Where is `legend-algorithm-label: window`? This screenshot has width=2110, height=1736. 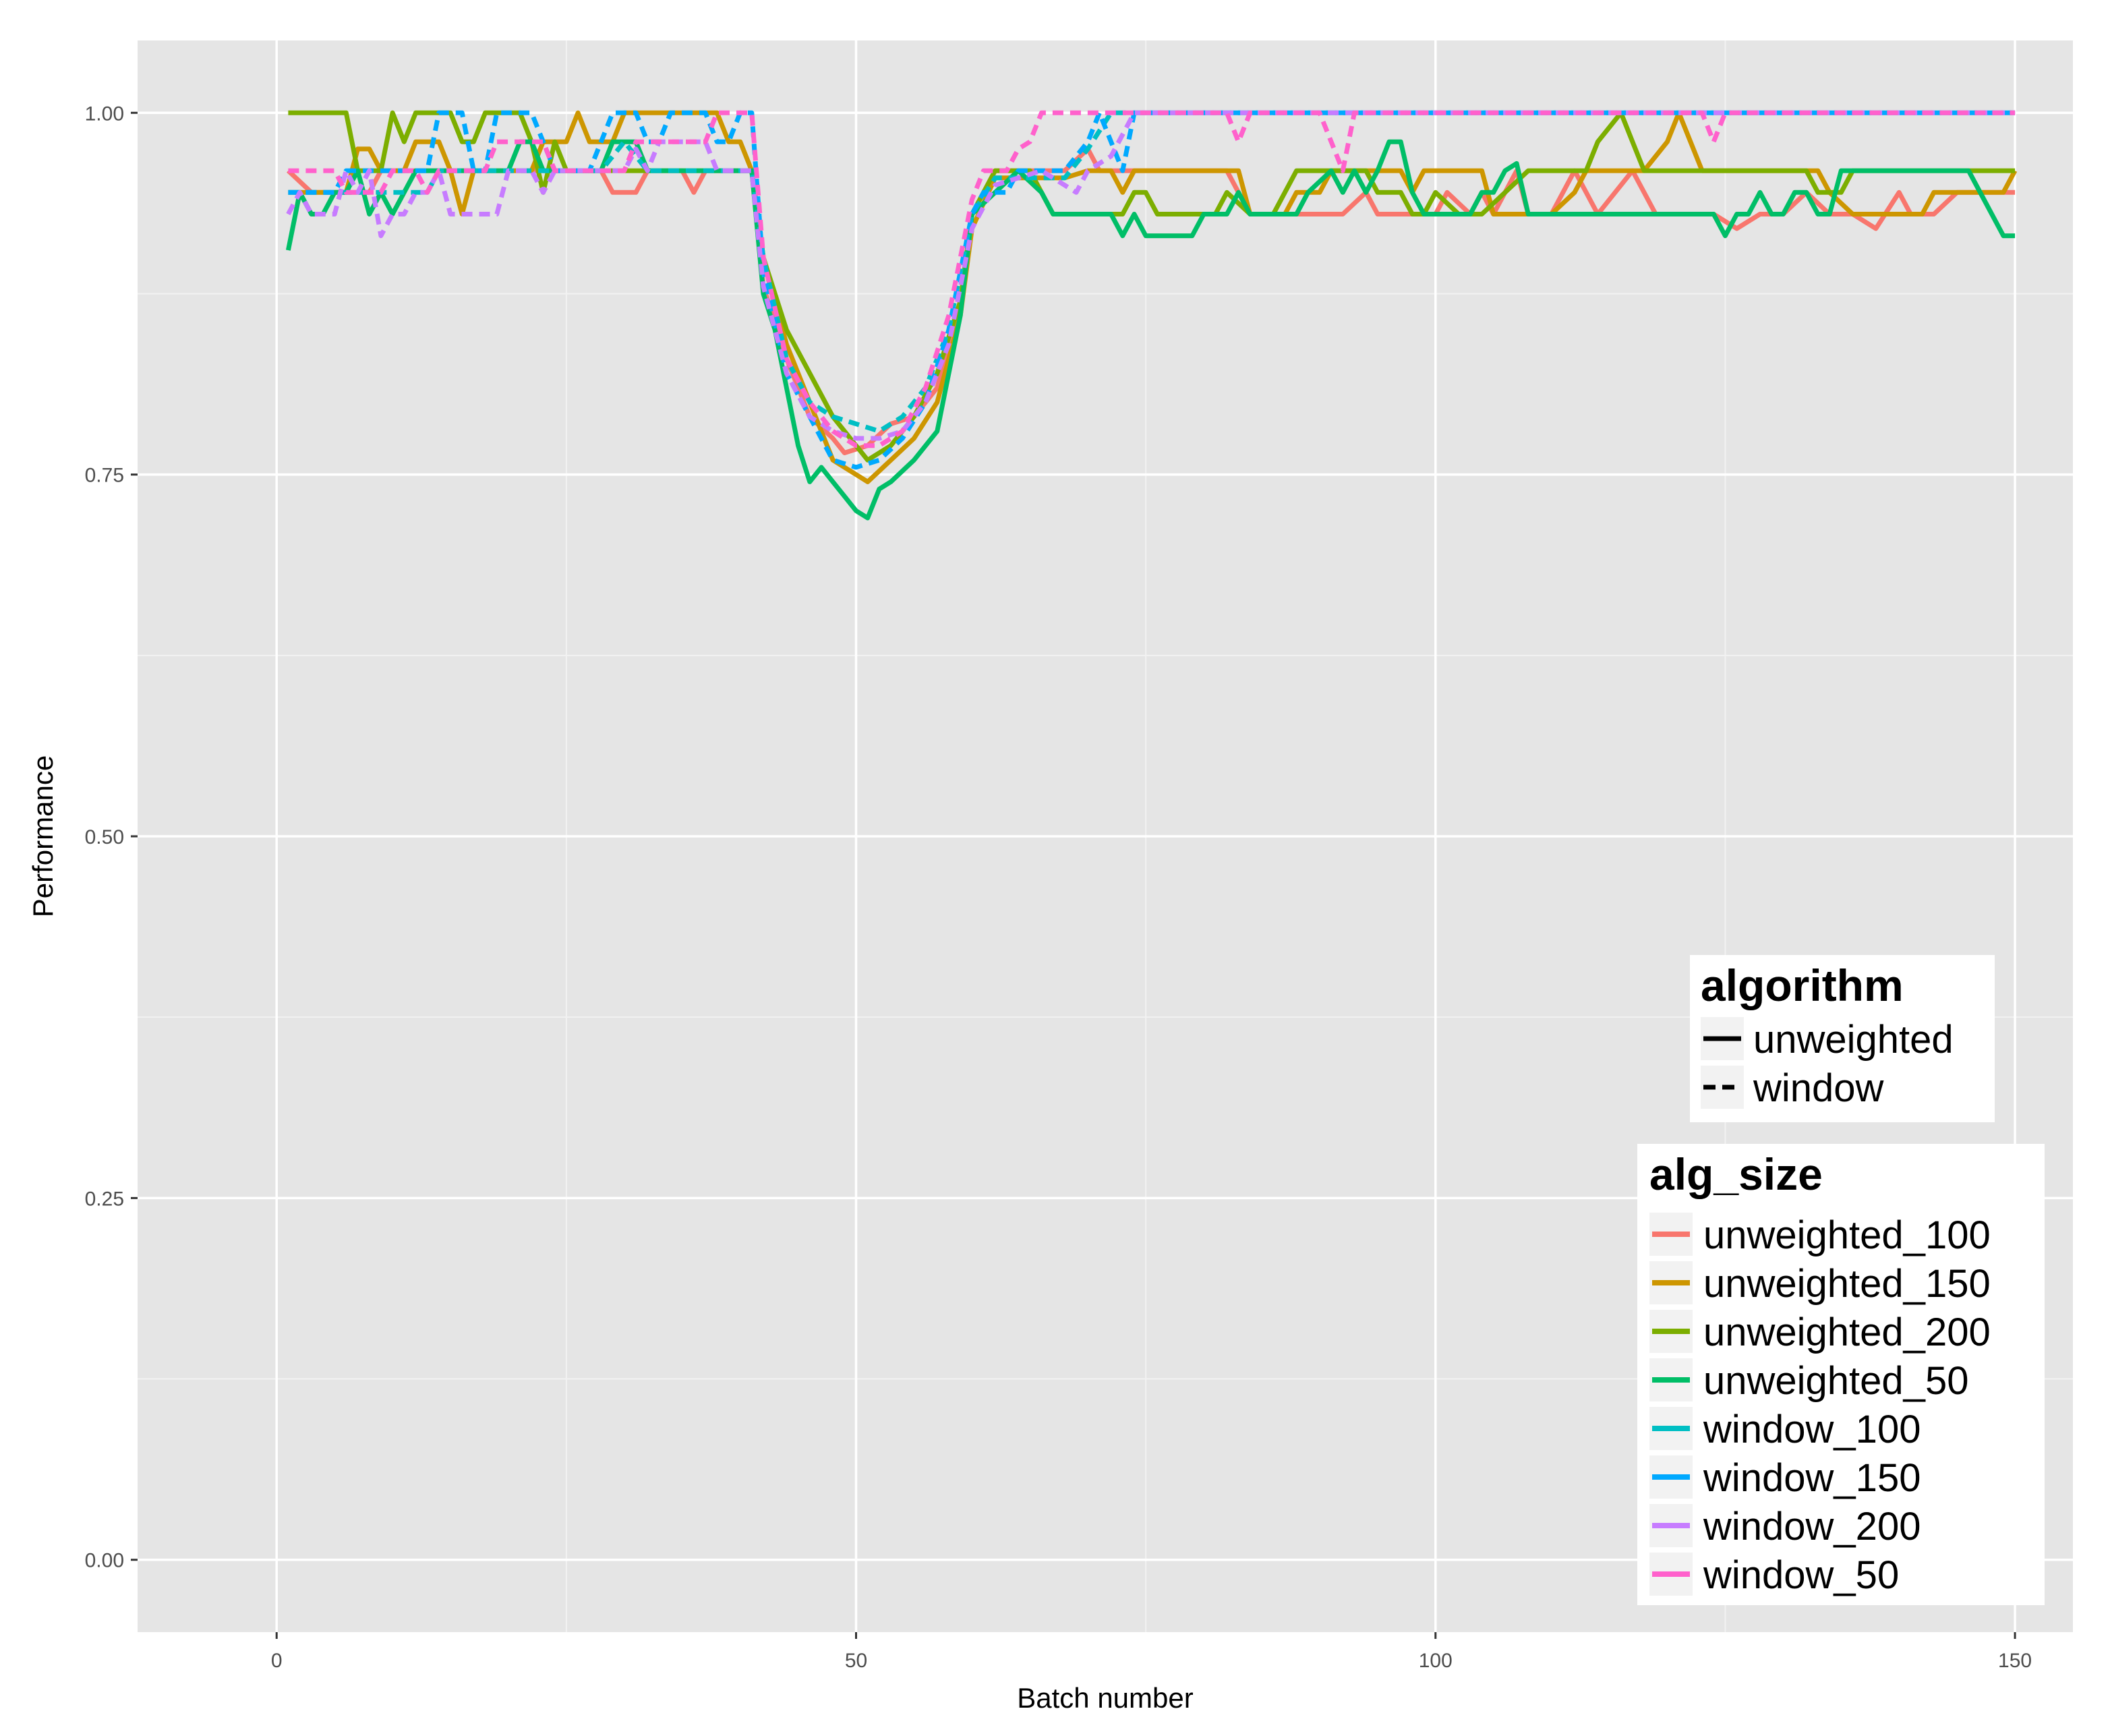 legend-algorithm-label: window is located at coordinates (1819, 1088).